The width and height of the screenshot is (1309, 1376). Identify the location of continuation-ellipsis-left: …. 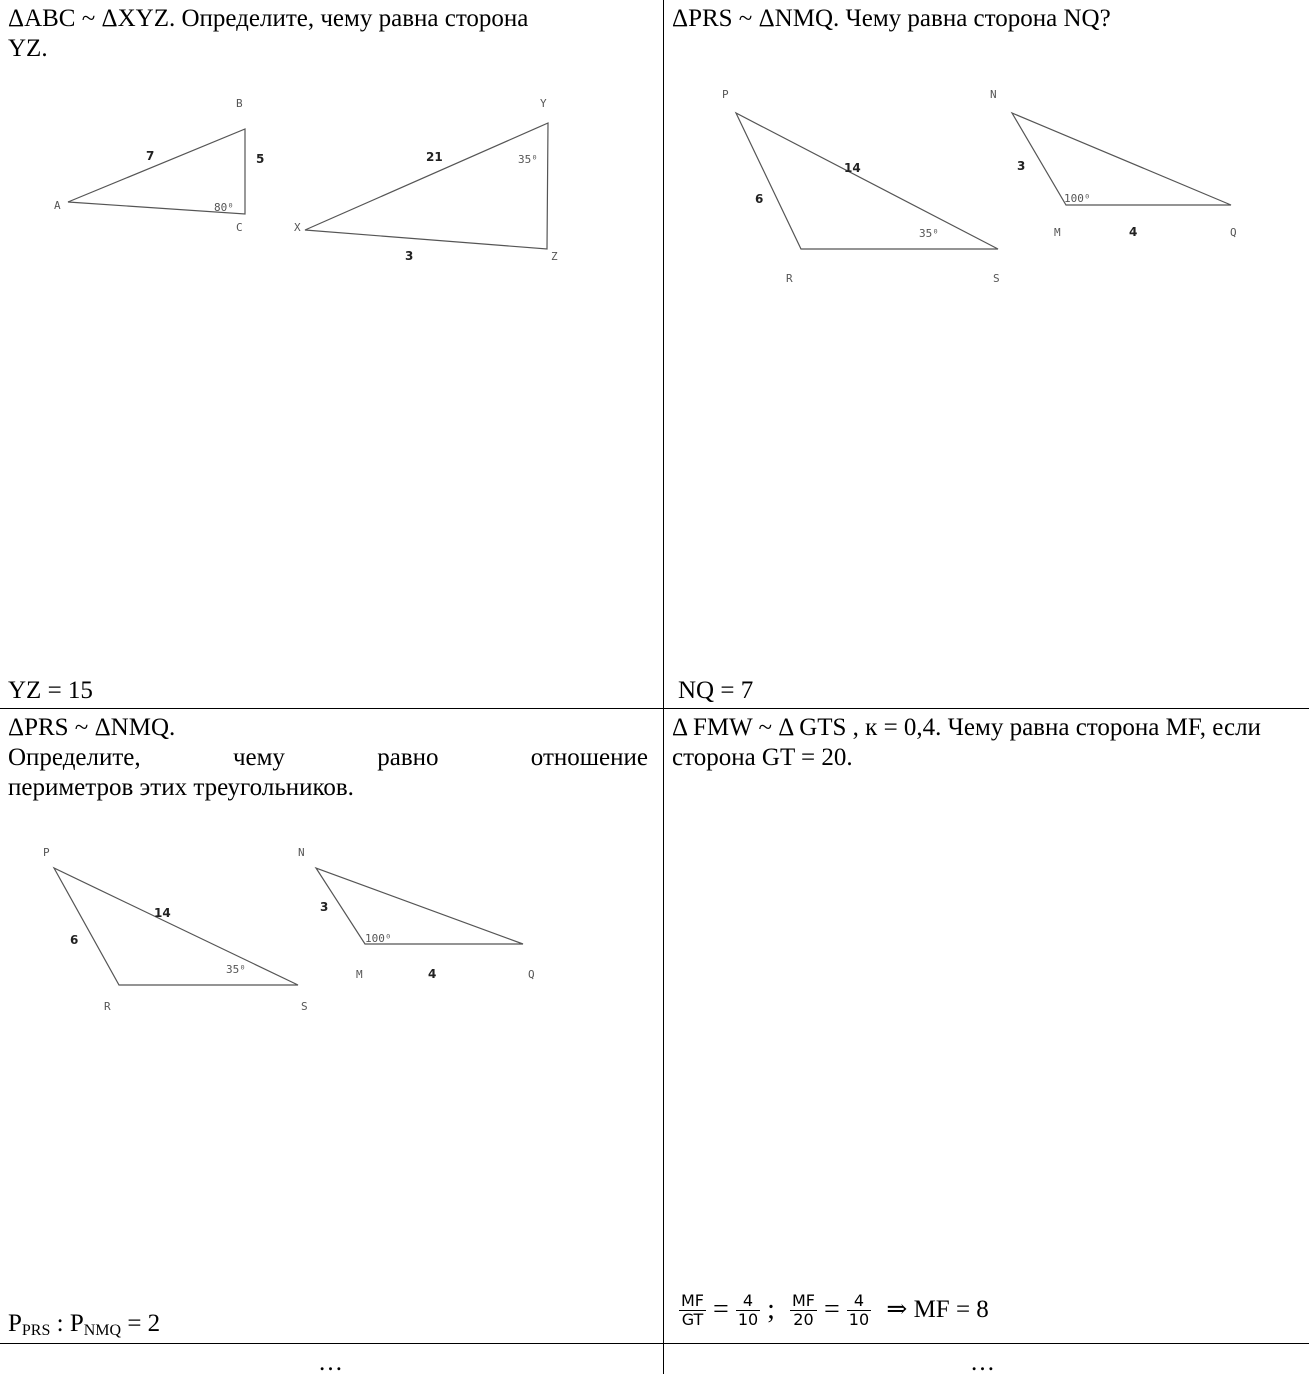
(330, 1362).